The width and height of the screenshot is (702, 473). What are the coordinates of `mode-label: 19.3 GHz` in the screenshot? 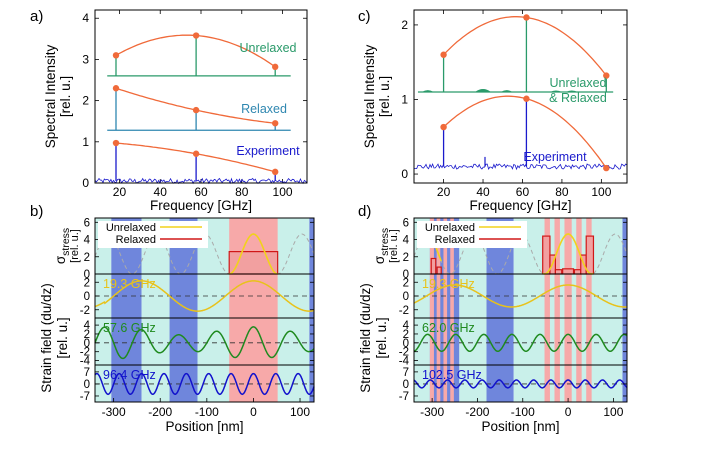 It's located at (448, 284).